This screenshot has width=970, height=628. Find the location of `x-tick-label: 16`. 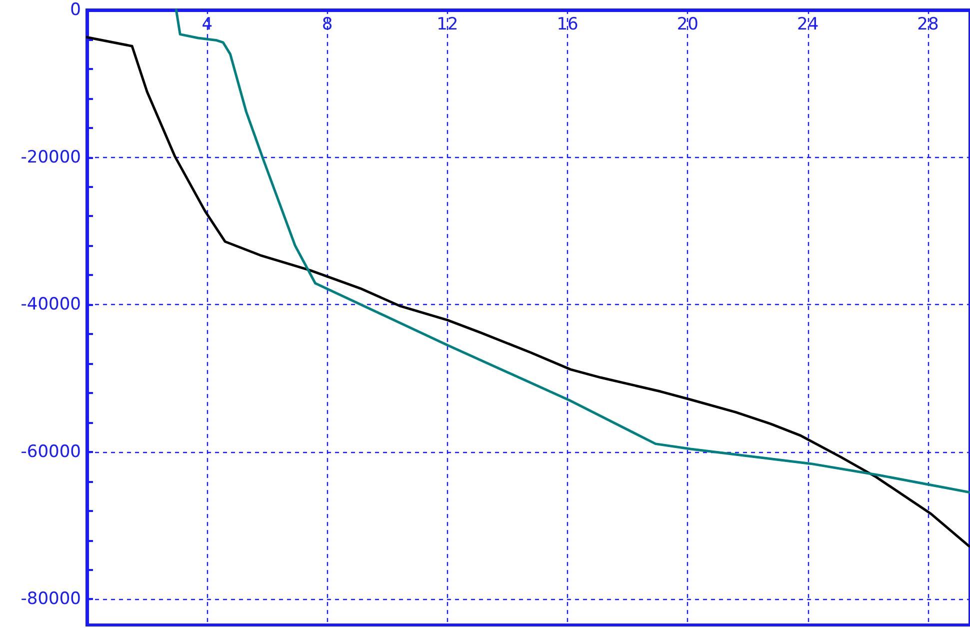

x-tick-label: 16 is located at coordinates (567, 24).